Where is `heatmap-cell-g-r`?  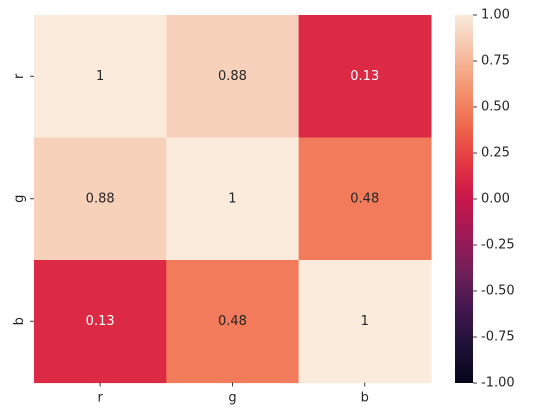
heatmap-cell-g-r is located at coordinates (100, 199).